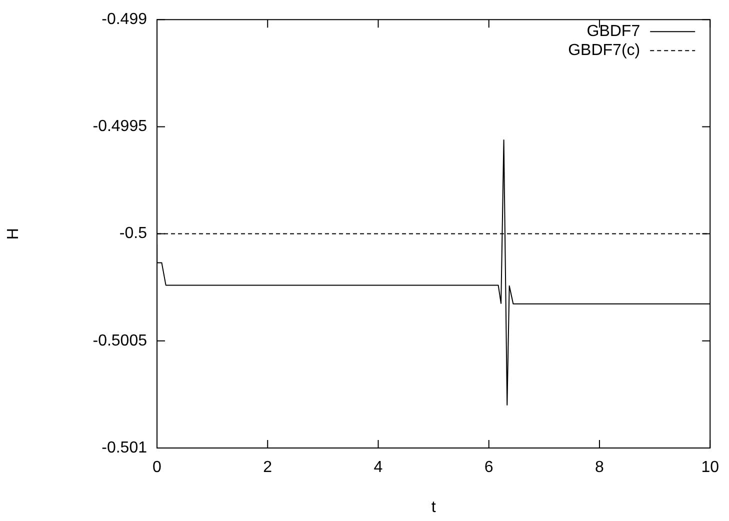  I want to click on y-tick-label: -0.501, so click(125, 447).